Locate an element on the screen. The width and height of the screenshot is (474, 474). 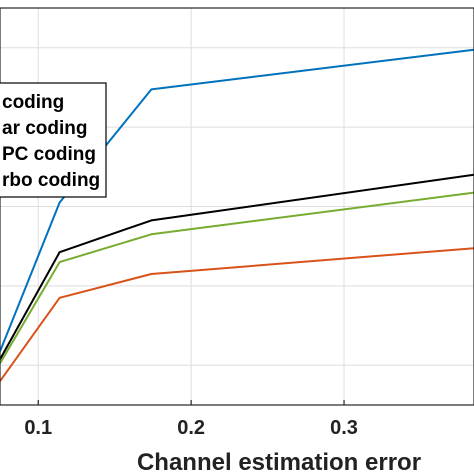
legend-box is located at coordinates (53, 140).